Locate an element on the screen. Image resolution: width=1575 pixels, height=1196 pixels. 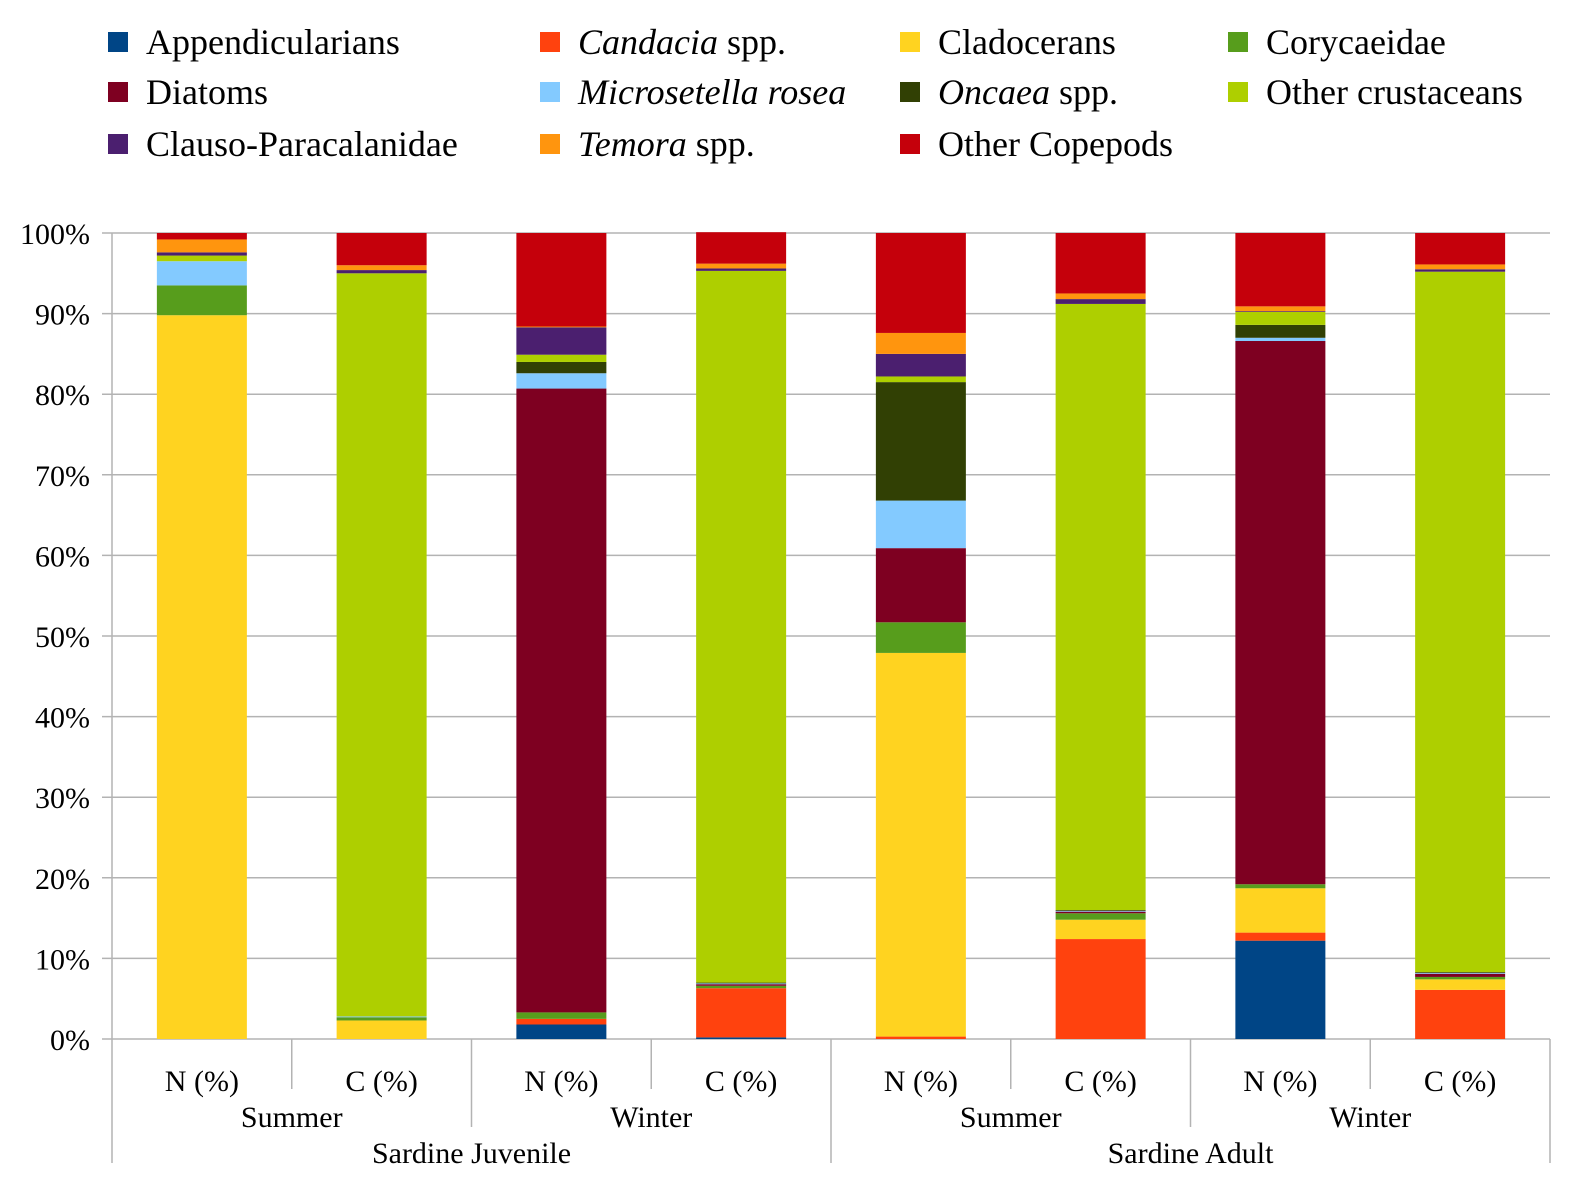
legend-label-text: Clauso-Paracalanidae is located at coordinates (302, 144).